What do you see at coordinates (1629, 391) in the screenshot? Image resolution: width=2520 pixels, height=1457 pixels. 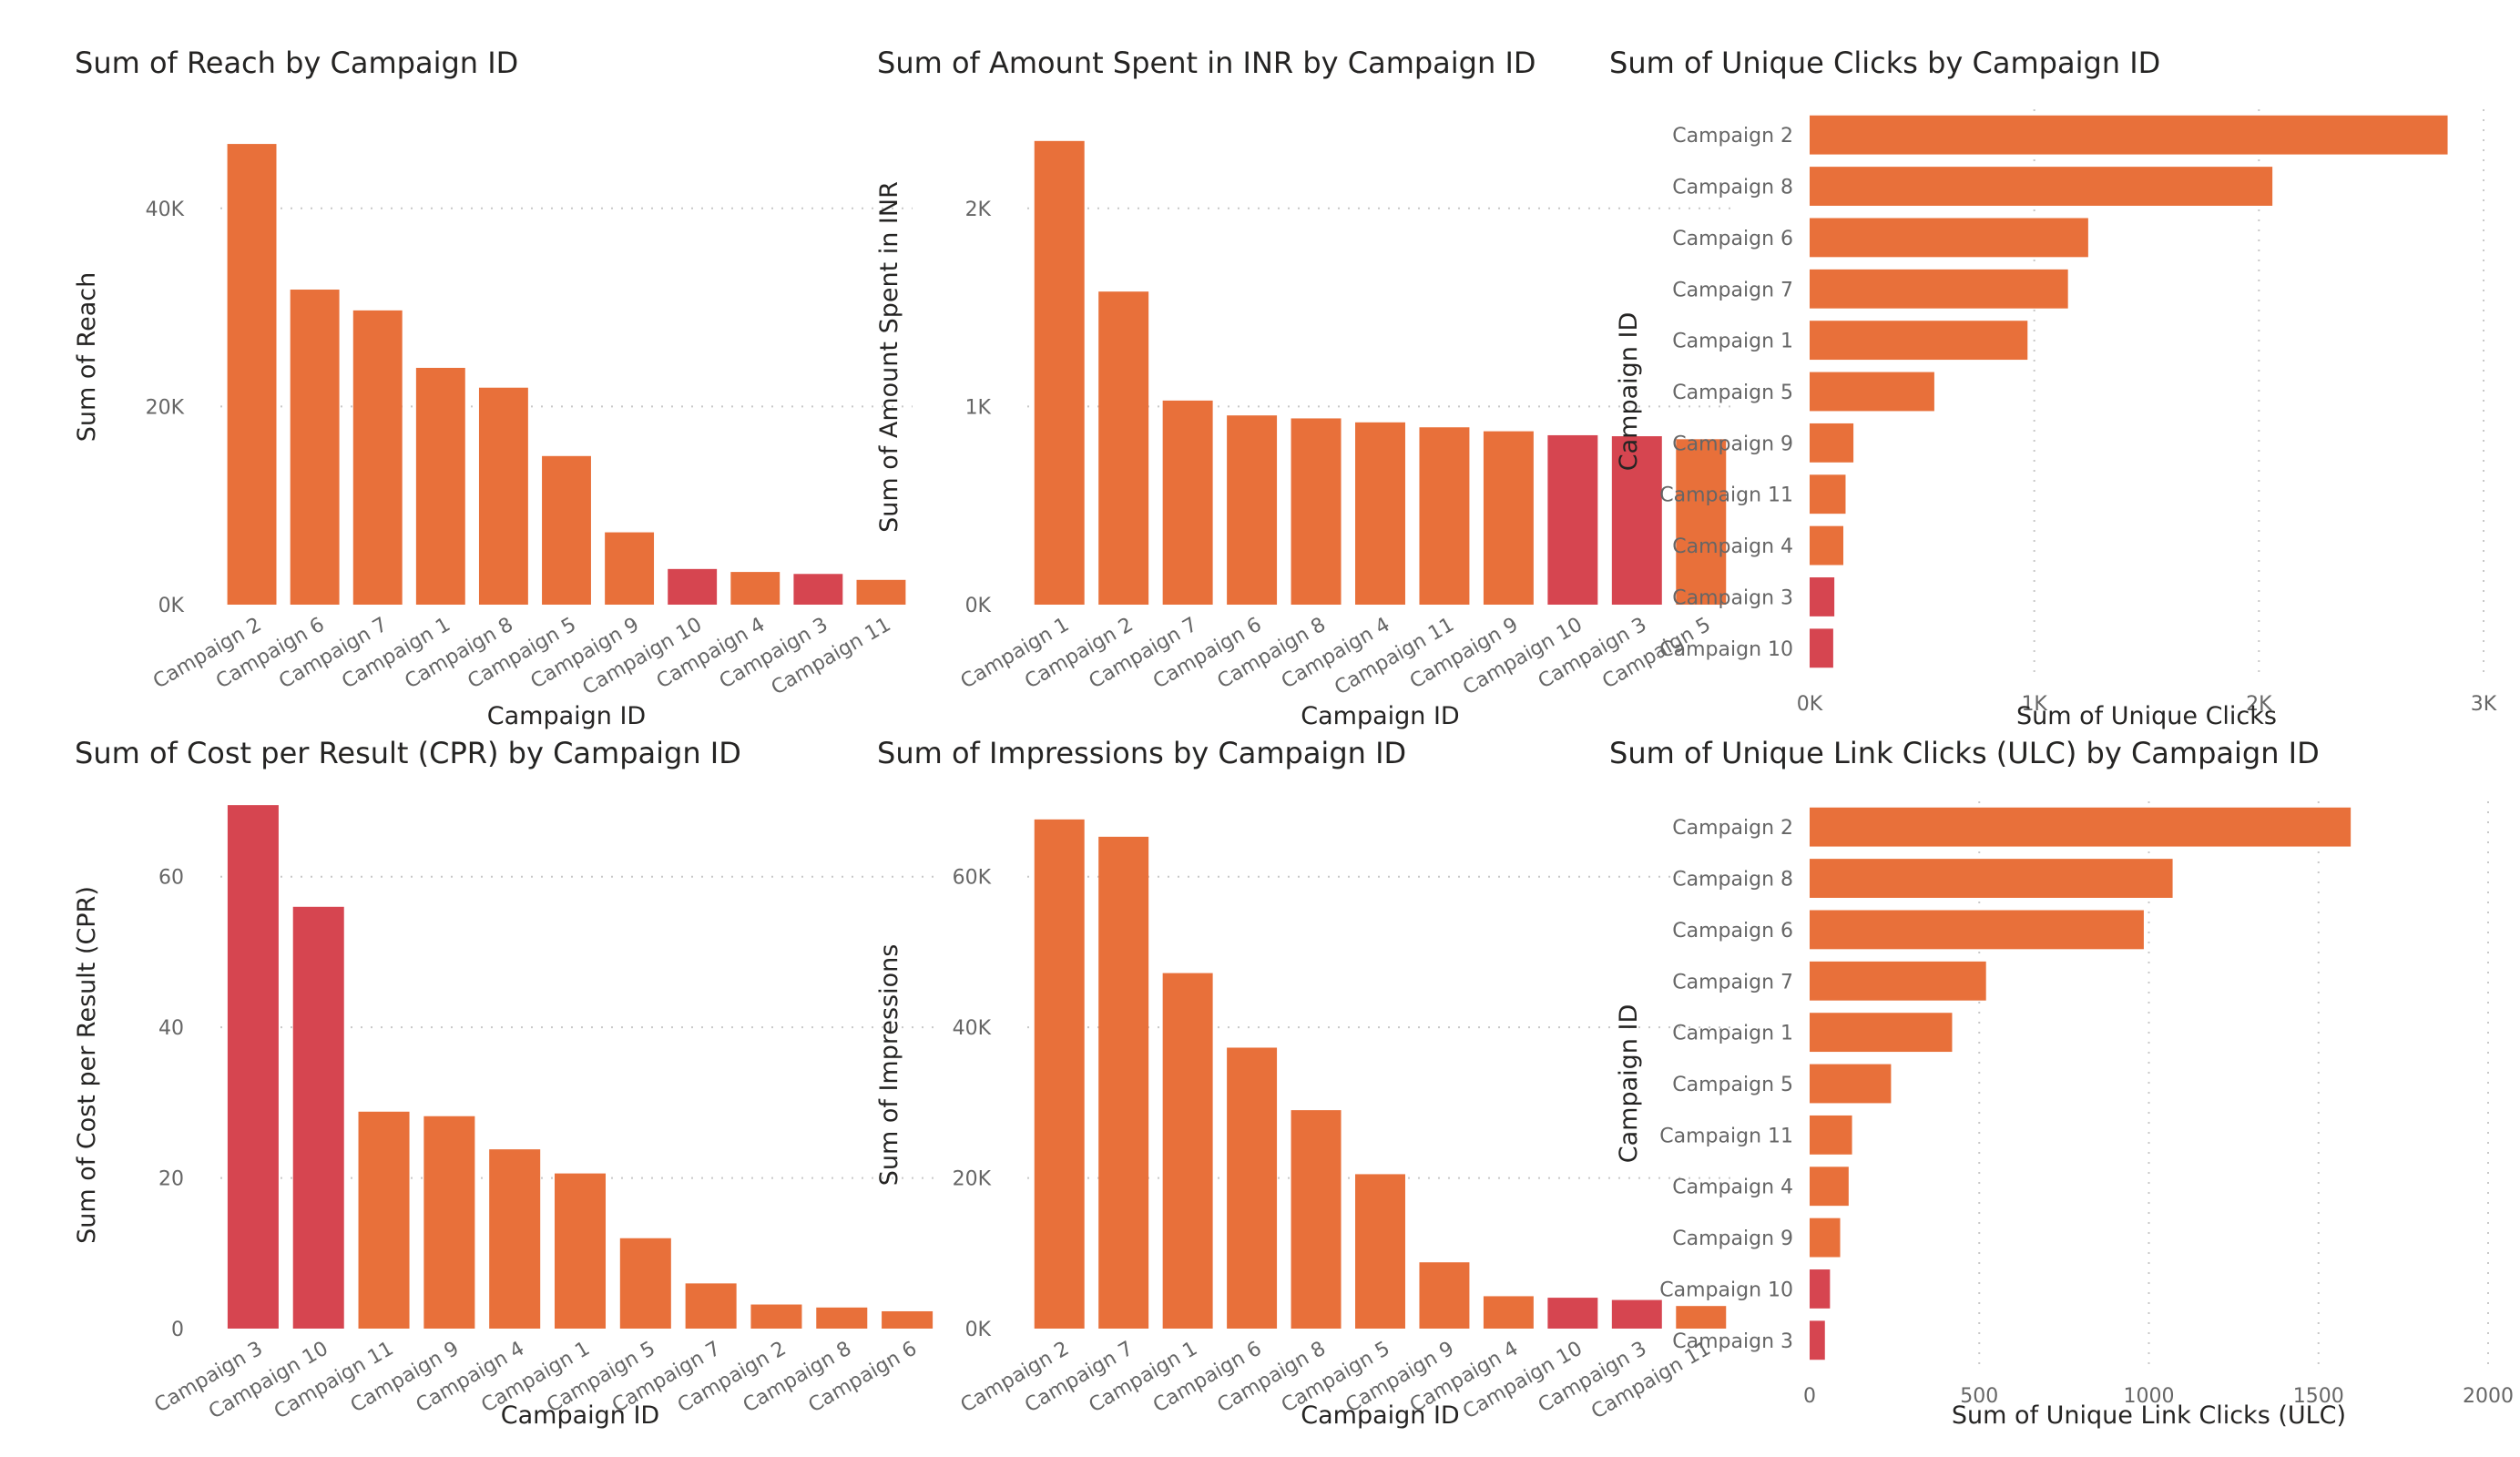 I see `y-axis-title: Campaign ID` at bounding box center [1629, 391].